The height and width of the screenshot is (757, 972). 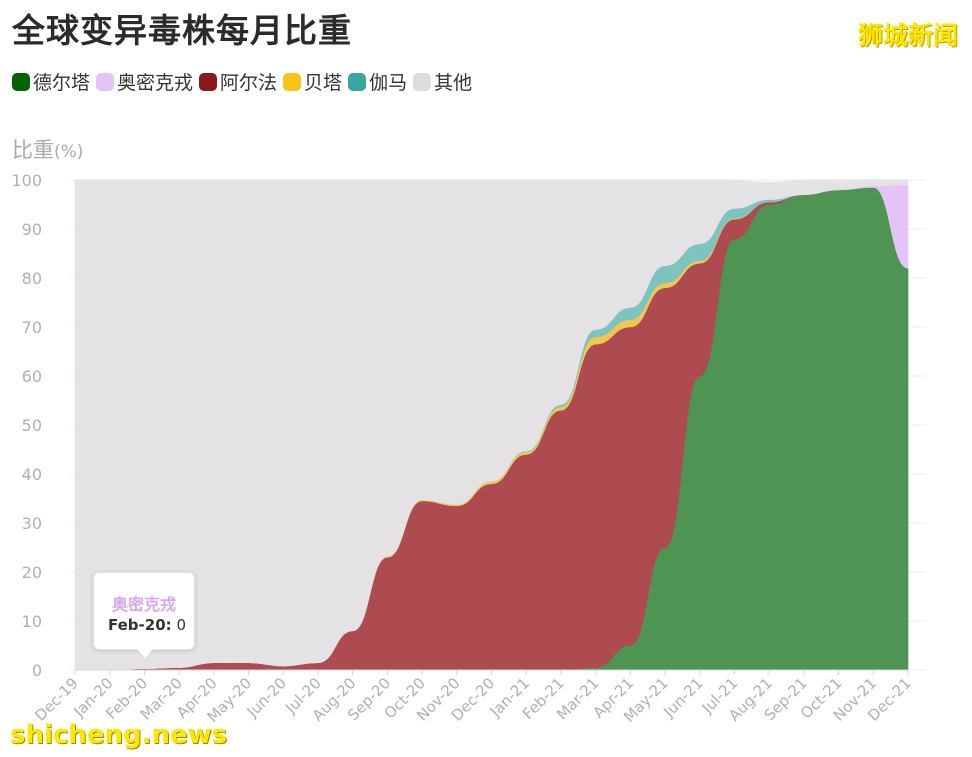 I want to click on x-tick-label: Jun-21, so click(x=682, y=697).